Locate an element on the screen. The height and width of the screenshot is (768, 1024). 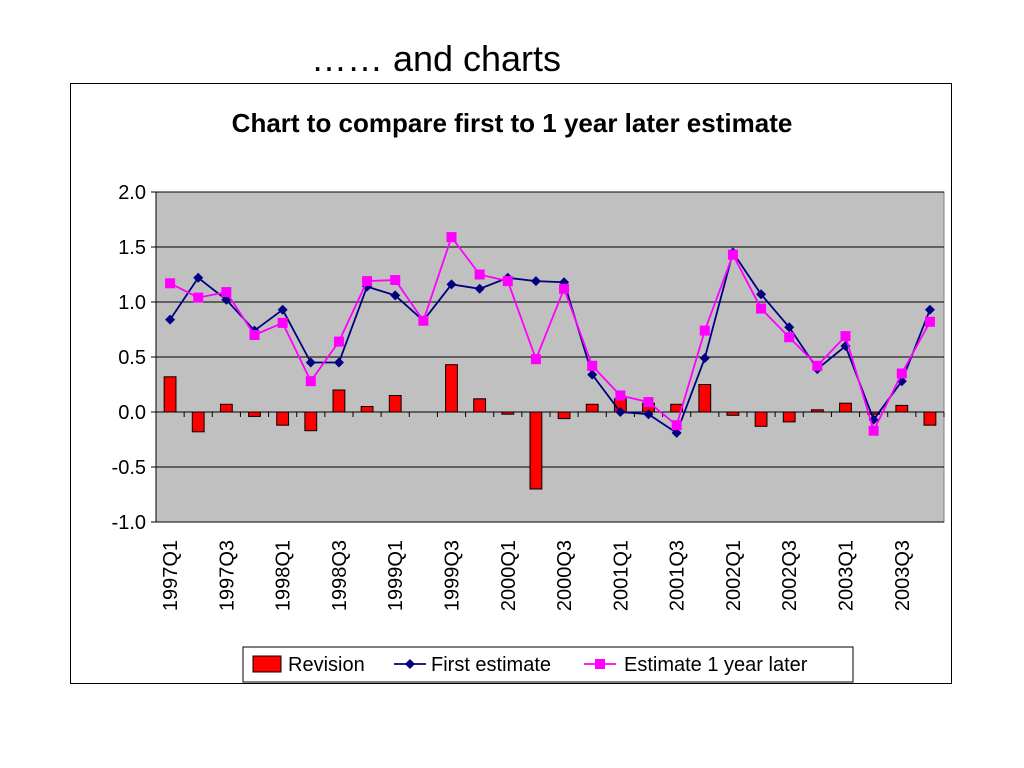
y-tick-label: 1.0 is located at coordinates (132, 303).